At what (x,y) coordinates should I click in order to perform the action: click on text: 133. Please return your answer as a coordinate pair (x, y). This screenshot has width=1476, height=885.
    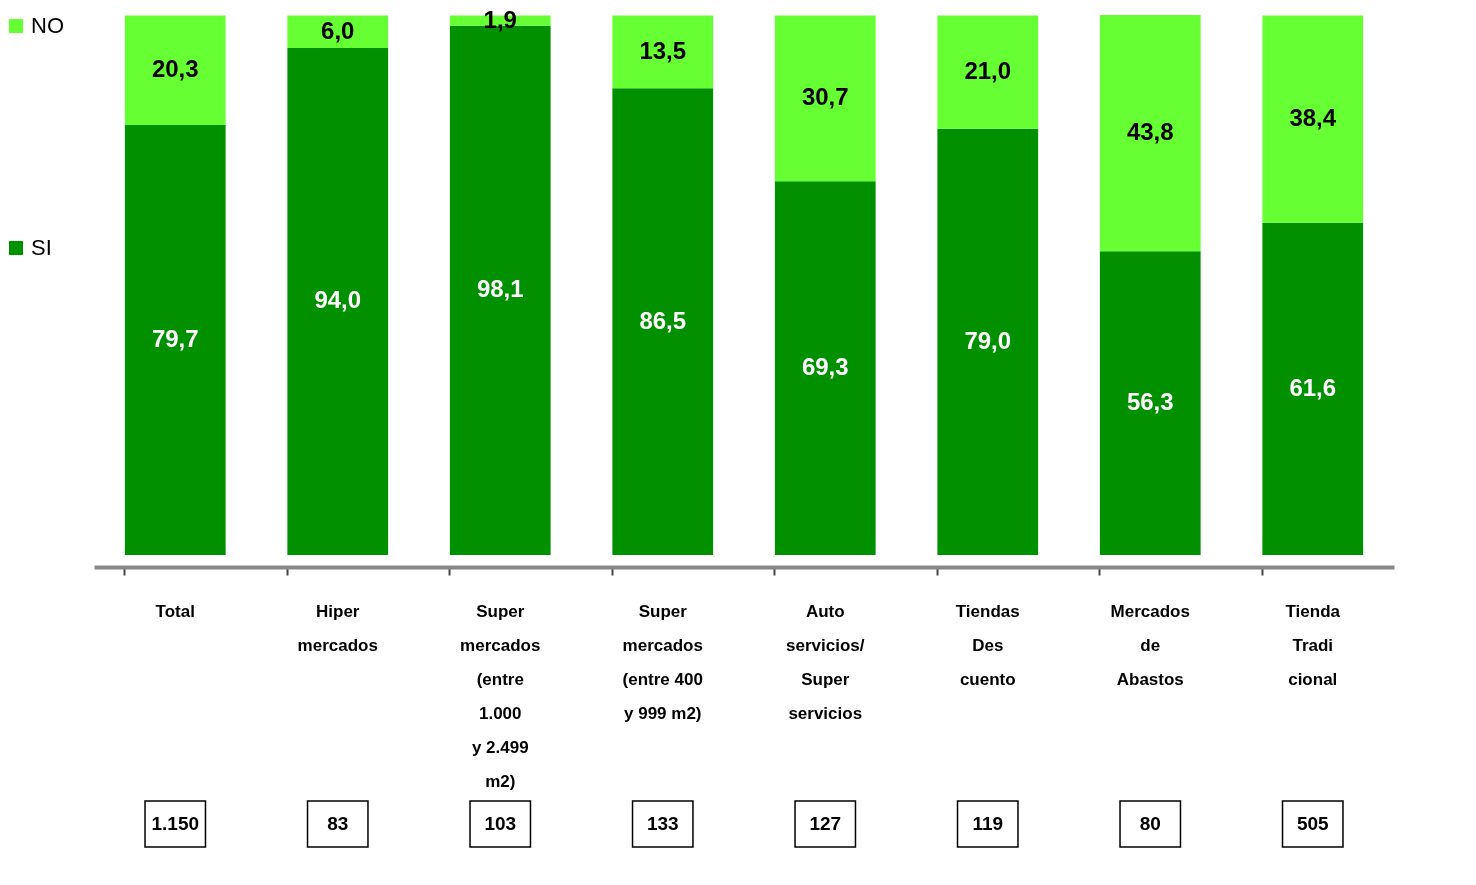
    Looking at the image, I should click on (662, 823).